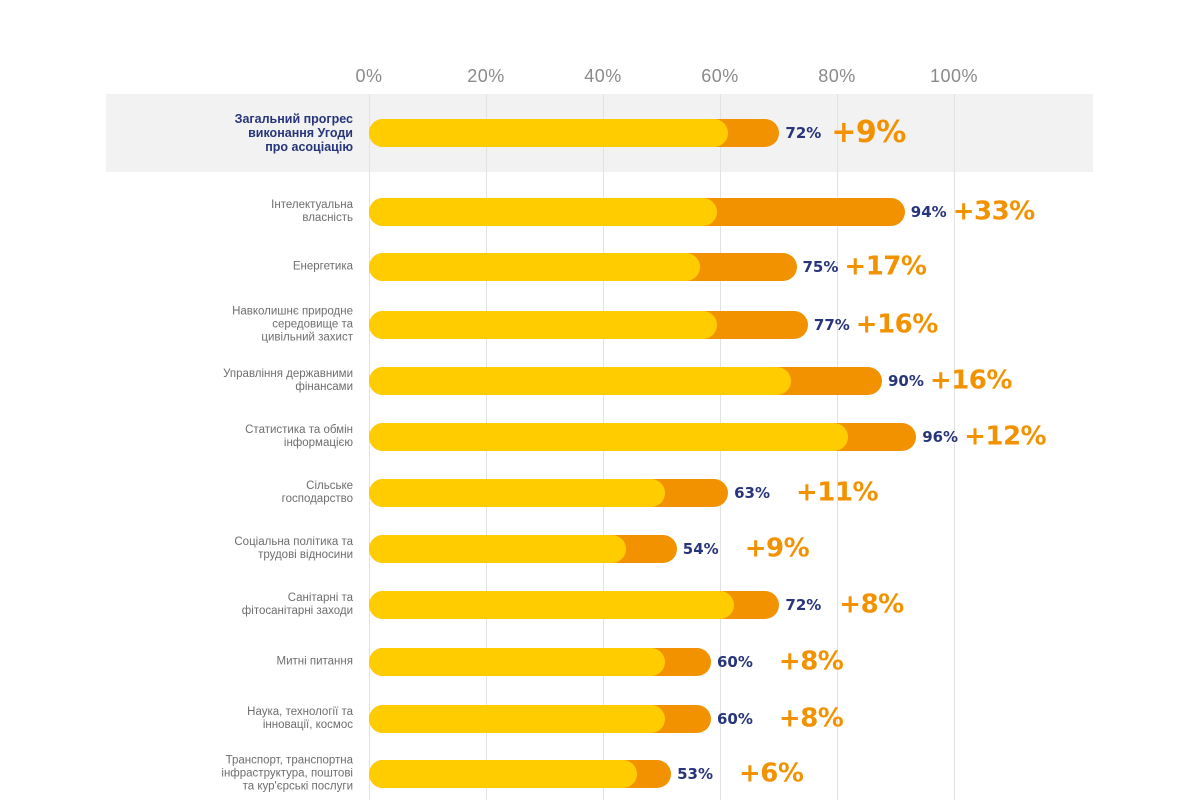  Describe the element at coordinates (820, 267) in the screenshot. I see `value-label: 75%` at that location.